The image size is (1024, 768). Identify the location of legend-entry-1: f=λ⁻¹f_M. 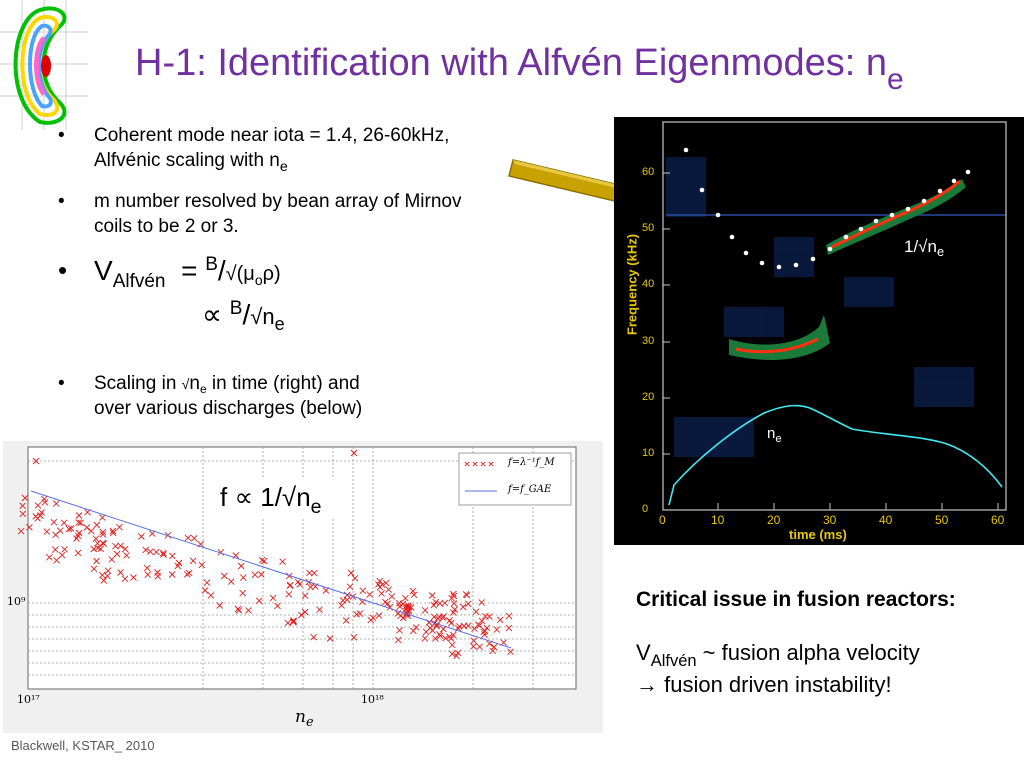
(531, 462).